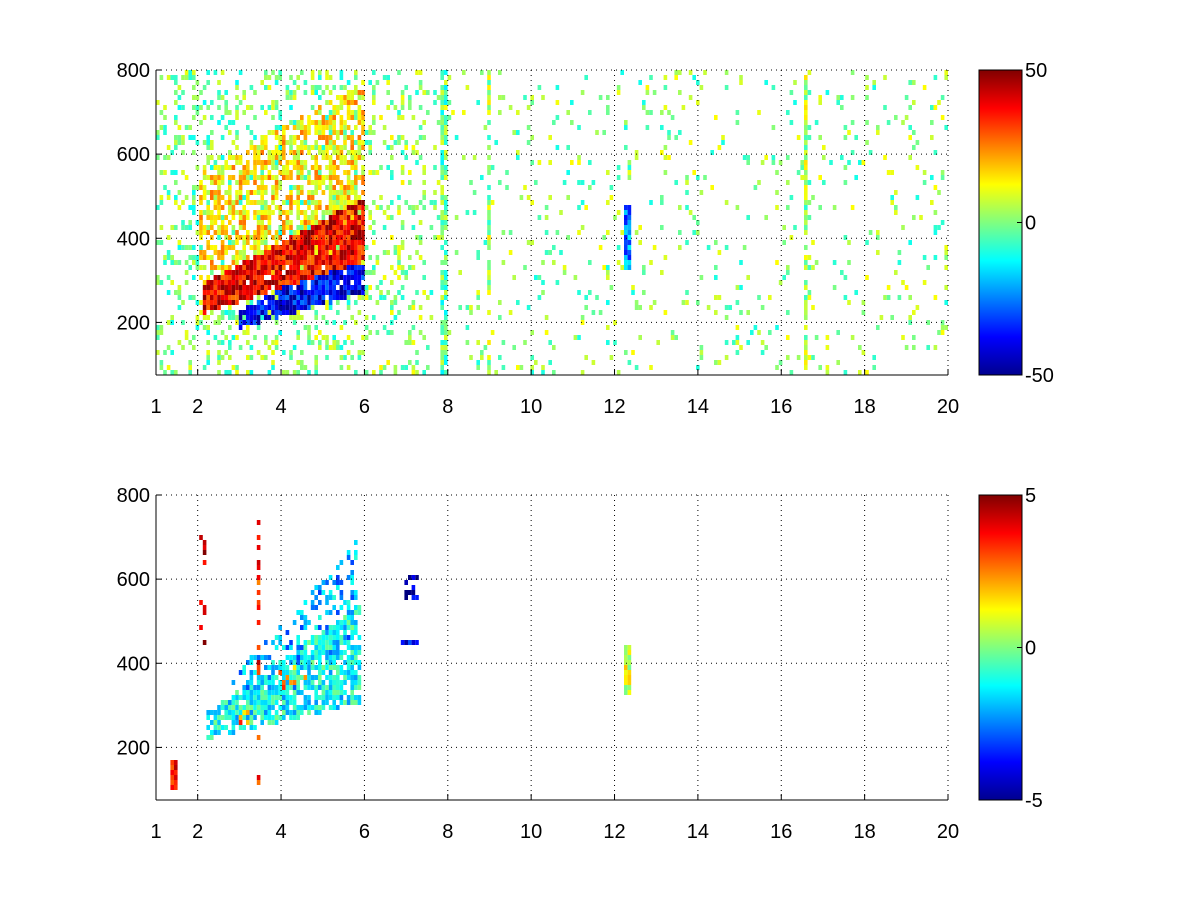 This screenshot has height=900, width=1200. I want to click on x-tick-label: 6, so click(364, 407).